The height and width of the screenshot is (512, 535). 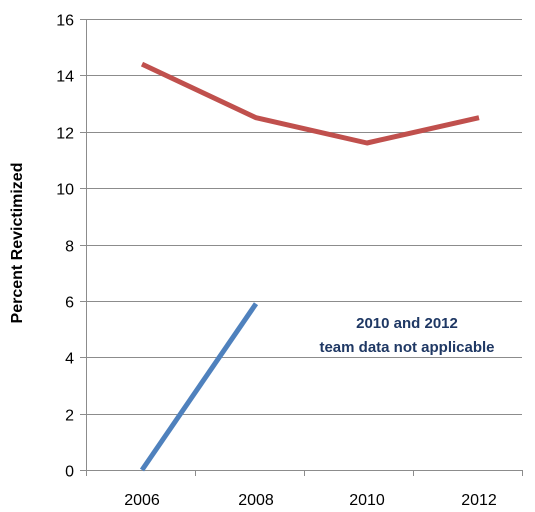 I want to click on y-tick-label: 0, so click(x=69, y=472).